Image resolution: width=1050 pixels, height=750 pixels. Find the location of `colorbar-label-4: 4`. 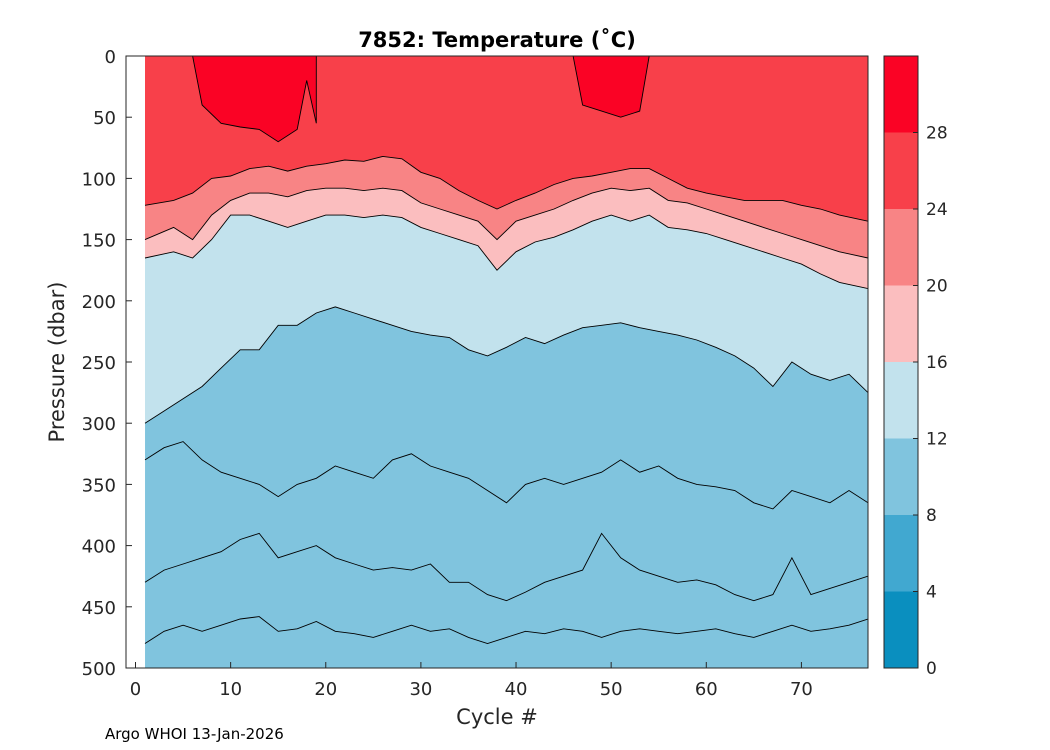

colorbar-label-4: 4 is located at coordinates (931, 593).